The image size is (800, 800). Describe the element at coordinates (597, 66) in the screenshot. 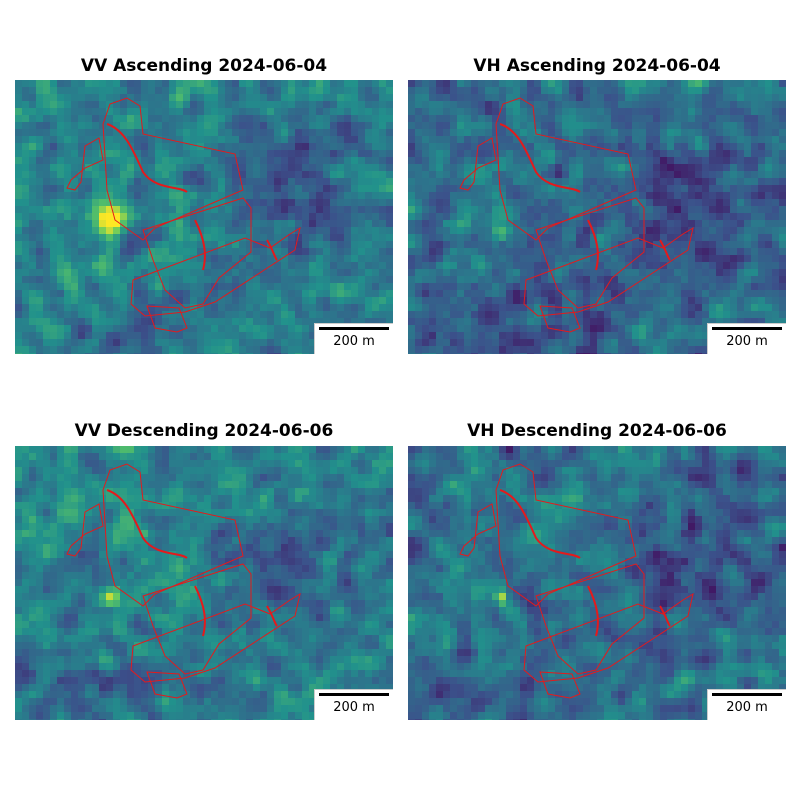

I see `panel-title-vh-ascending: VH Ascending 2024-06-04` at that location.